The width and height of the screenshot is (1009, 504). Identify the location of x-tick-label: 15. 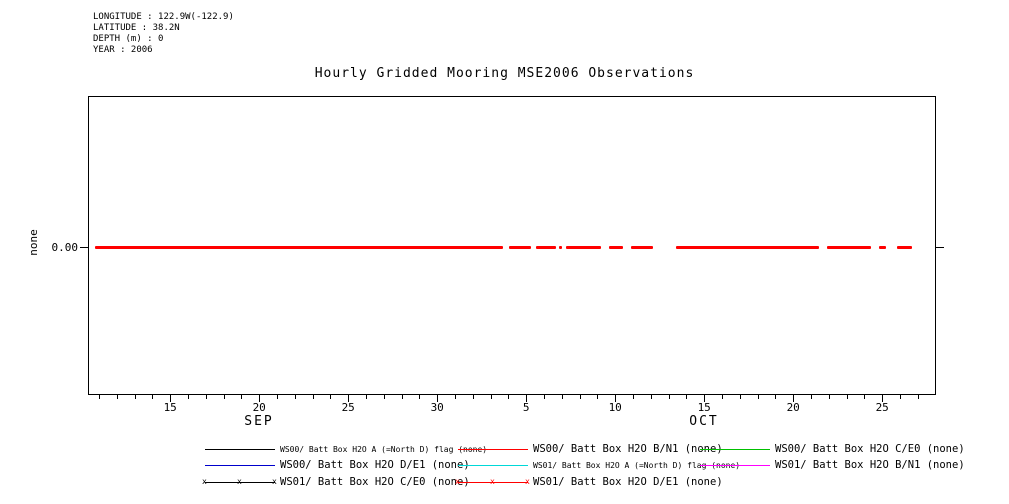
(704, 407).